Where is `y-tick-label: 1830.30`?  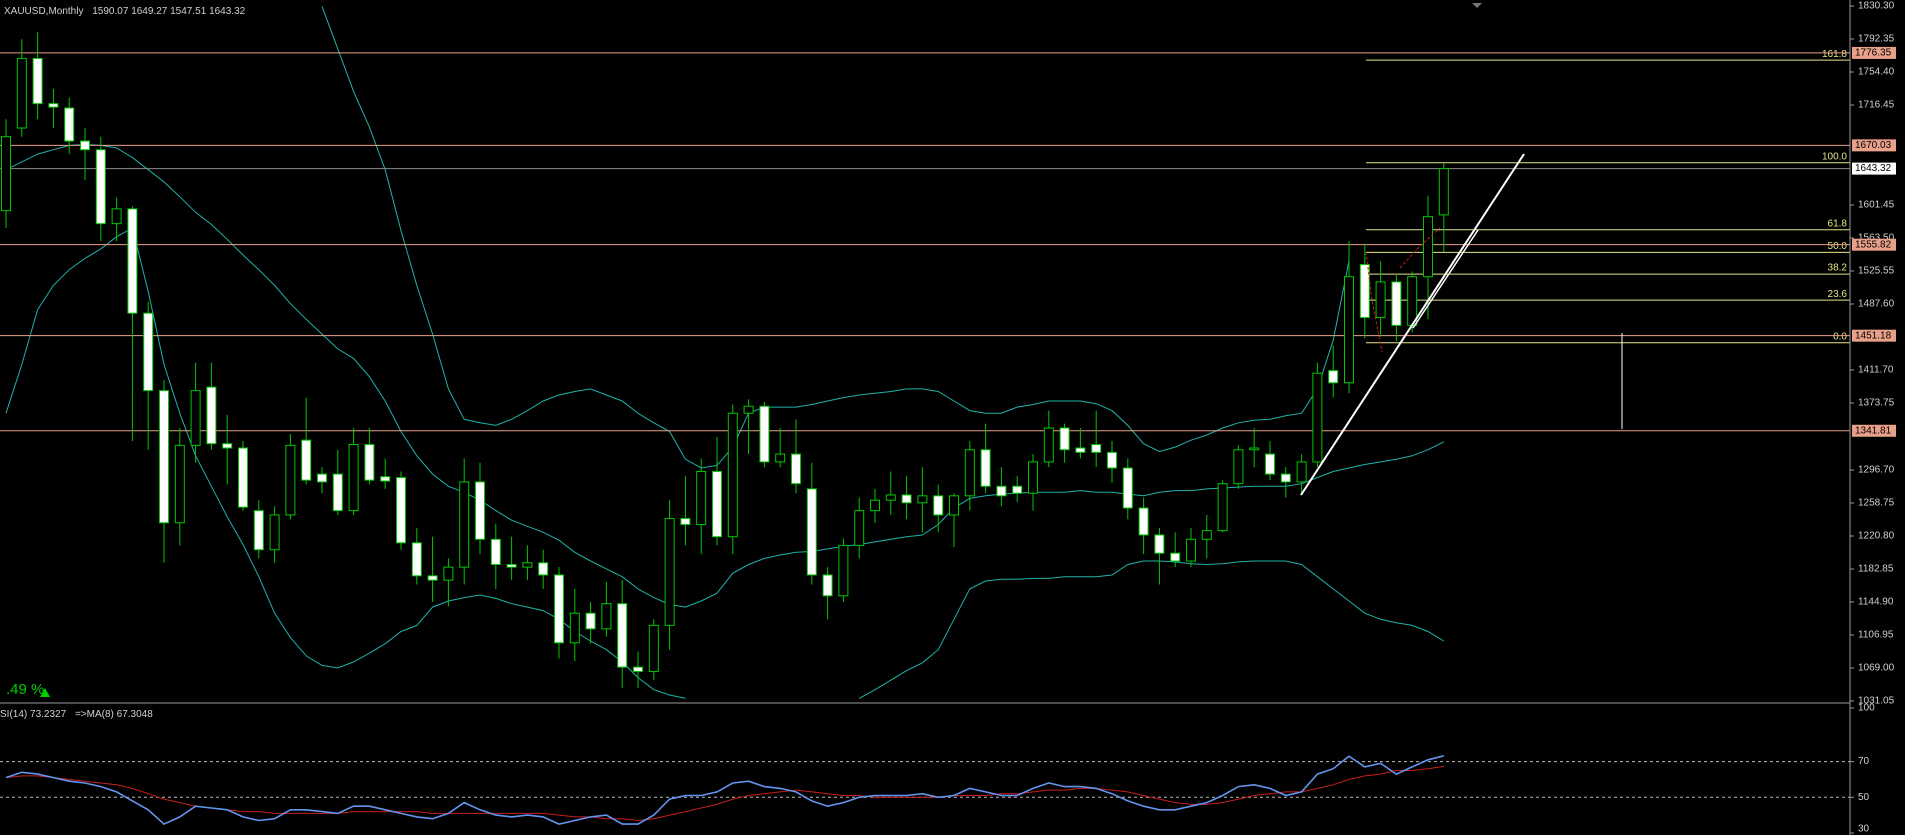
y-tick-label: 1830.30 is located at coordinates (1876, 6).